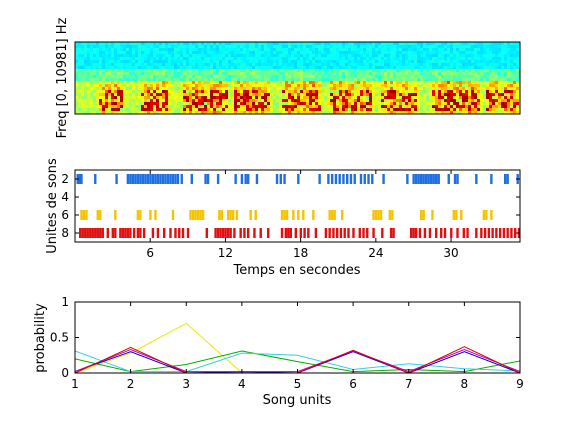  What do you see at coordinates (461, 215) in the screenshot?
I see `unit-6-mark` at bounding box center [461, 215].